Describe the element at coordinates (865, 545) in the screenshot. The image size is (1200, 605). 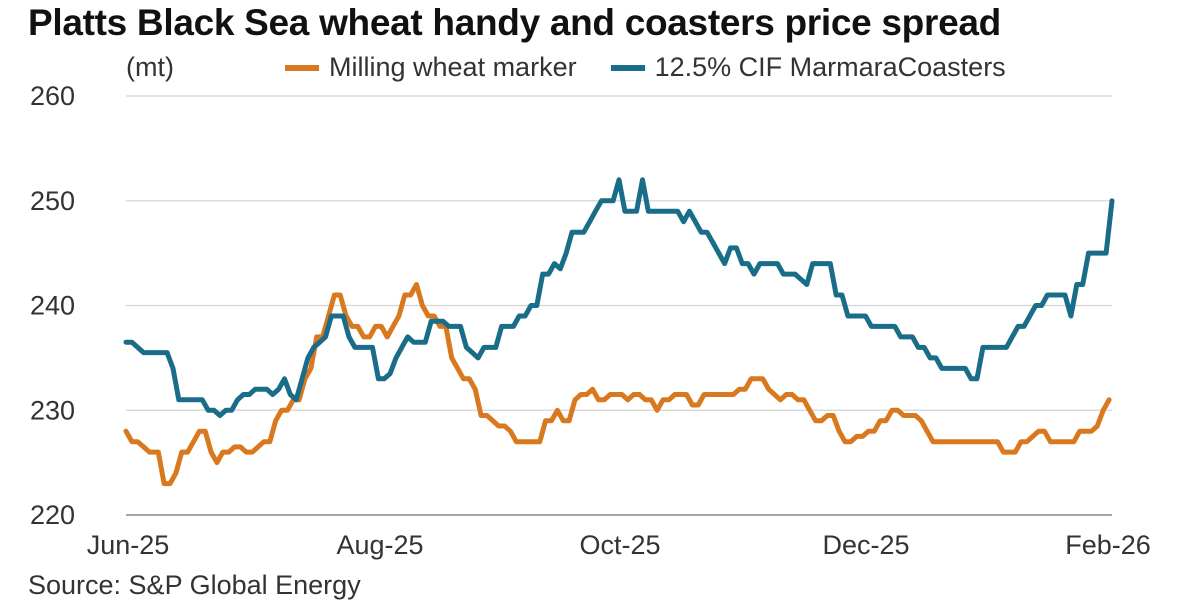
I see `x-tick-label: Dec-25` at that location.